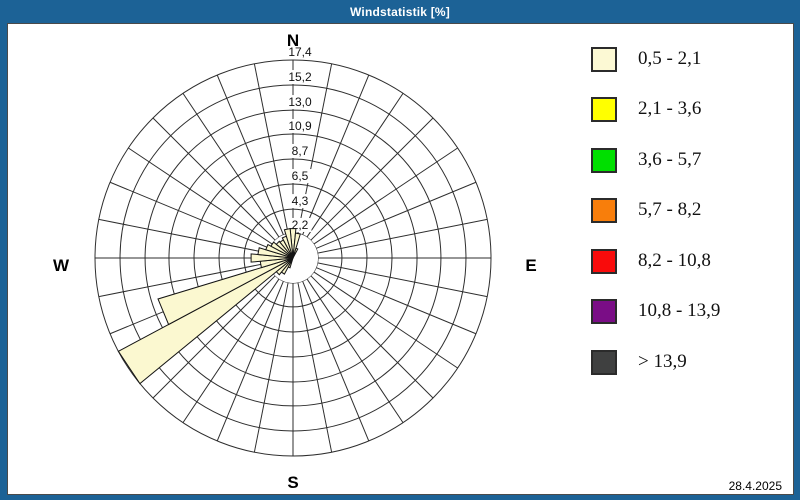 The width and height of the screenshot is (800, 500). I want to click on page-title: Windstatistik [%], so click(400, 11).